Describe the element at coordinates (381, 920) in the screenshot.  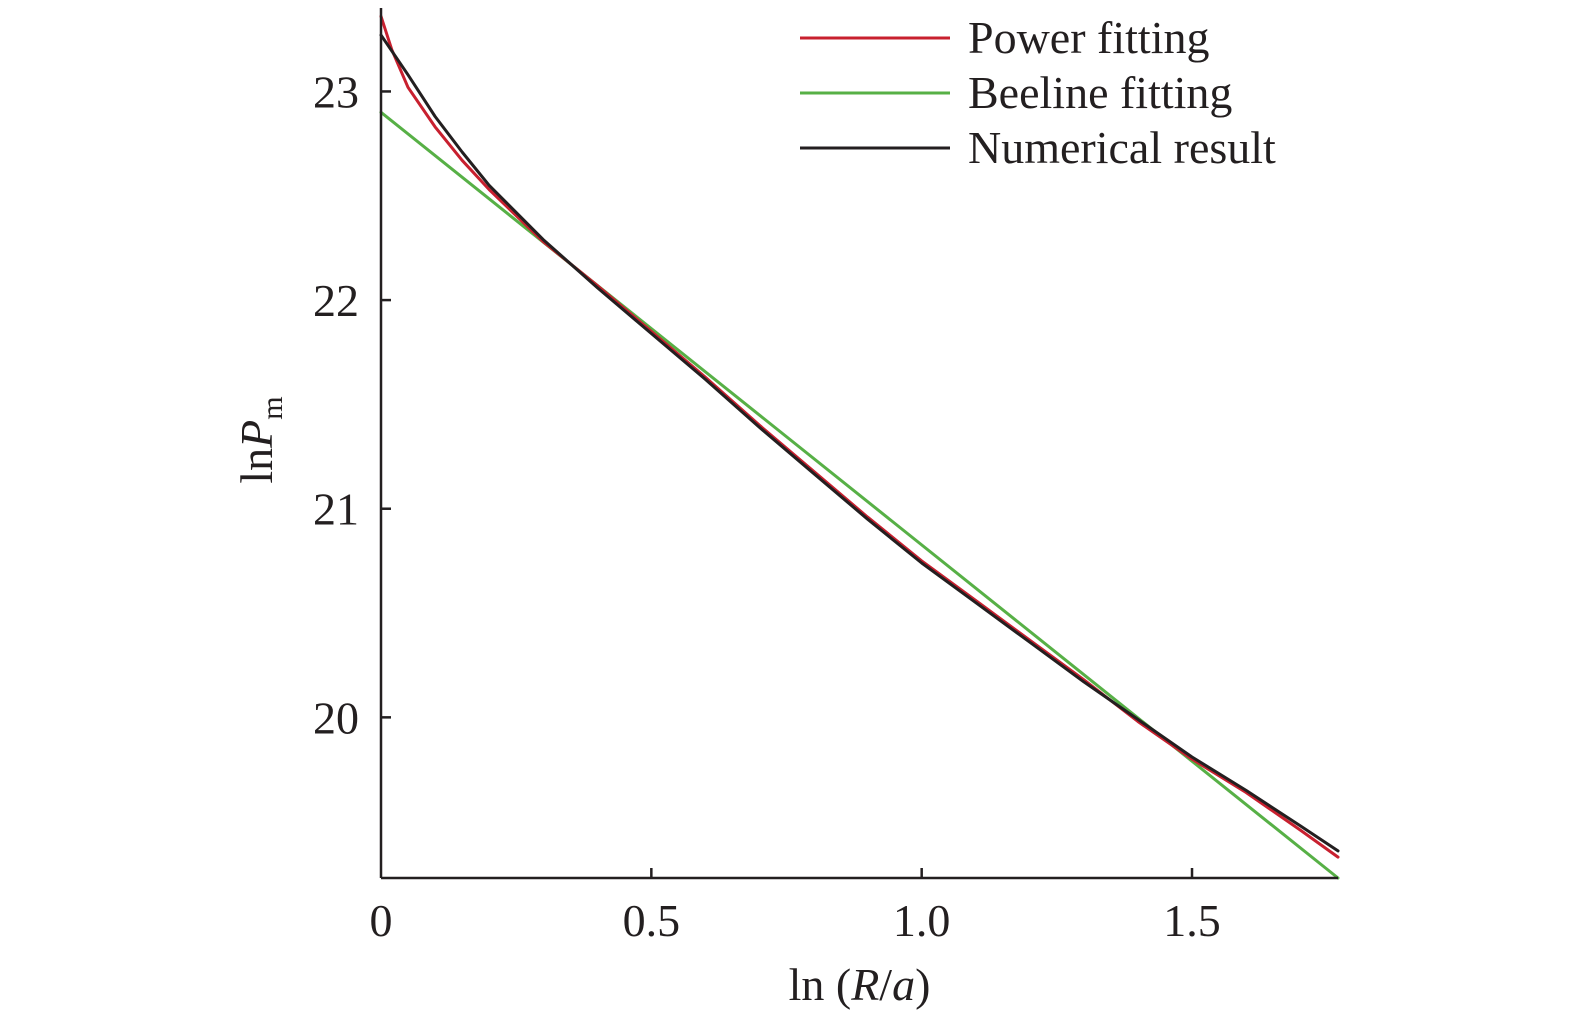
I see `x-tick-label: 0` at that location.